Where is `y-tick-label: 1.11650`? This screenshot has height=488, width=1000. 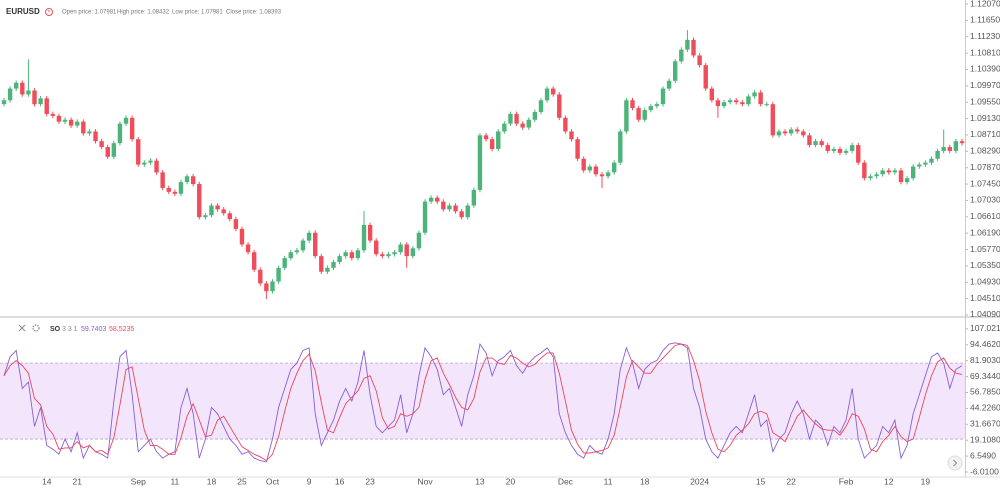
y-tick-label: 1.11650 is located at coordinates (985, 20).